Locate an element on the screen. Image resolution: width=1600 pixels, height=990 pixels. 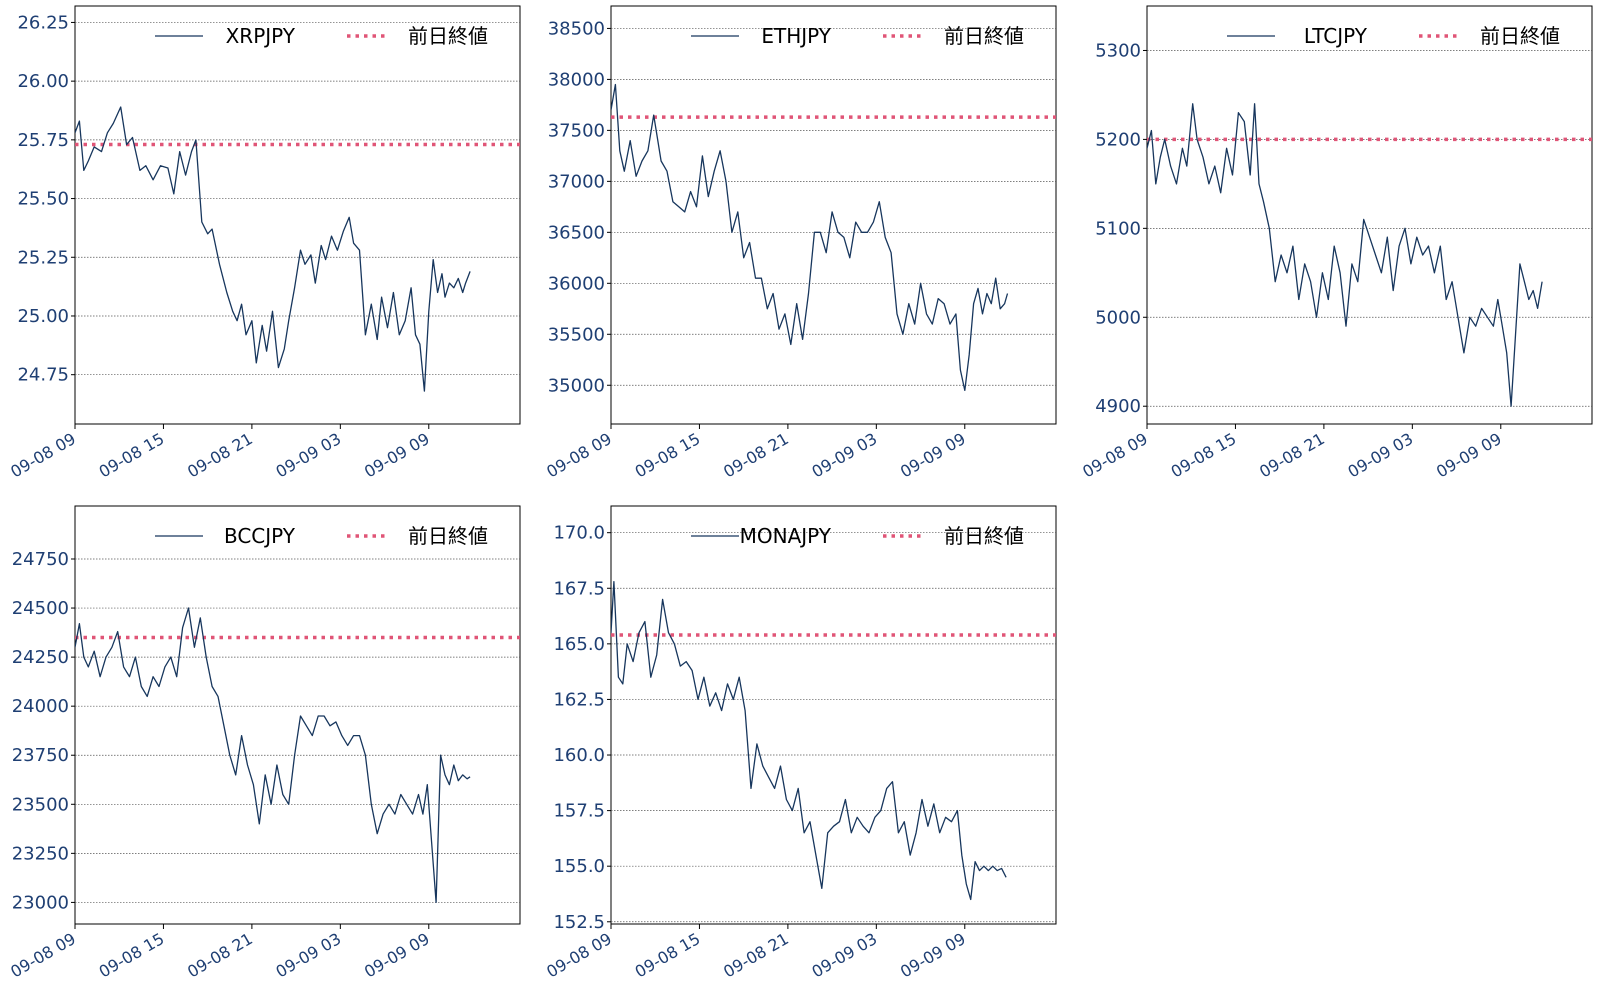
y-tick-label: 24.75 is located at coordinates (43, 375).